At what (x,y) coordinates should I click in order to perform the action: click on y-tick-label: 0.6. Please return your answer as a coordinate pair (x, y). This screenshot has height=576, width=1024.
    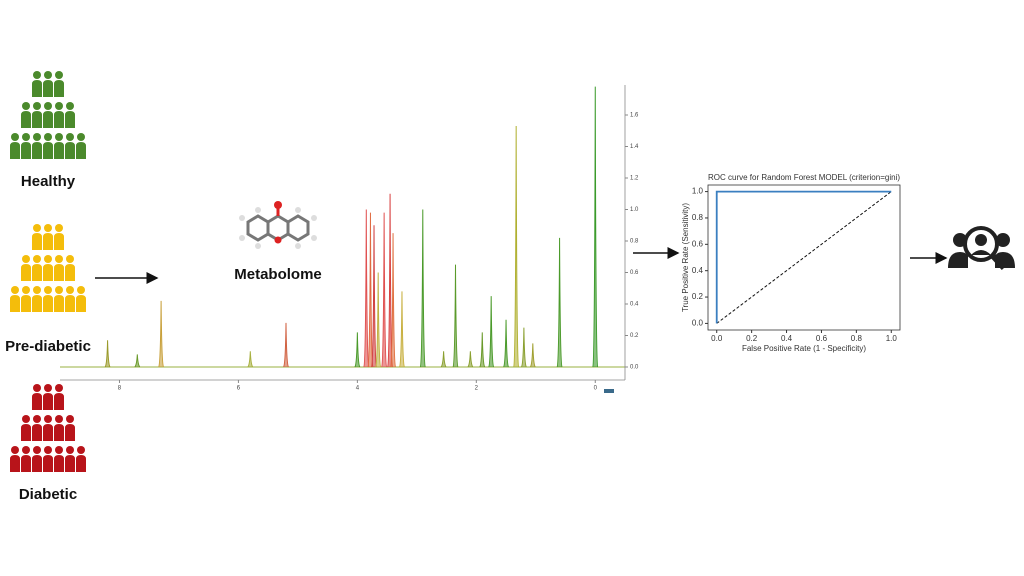
    Looking at the image, I should click on (634, 273).